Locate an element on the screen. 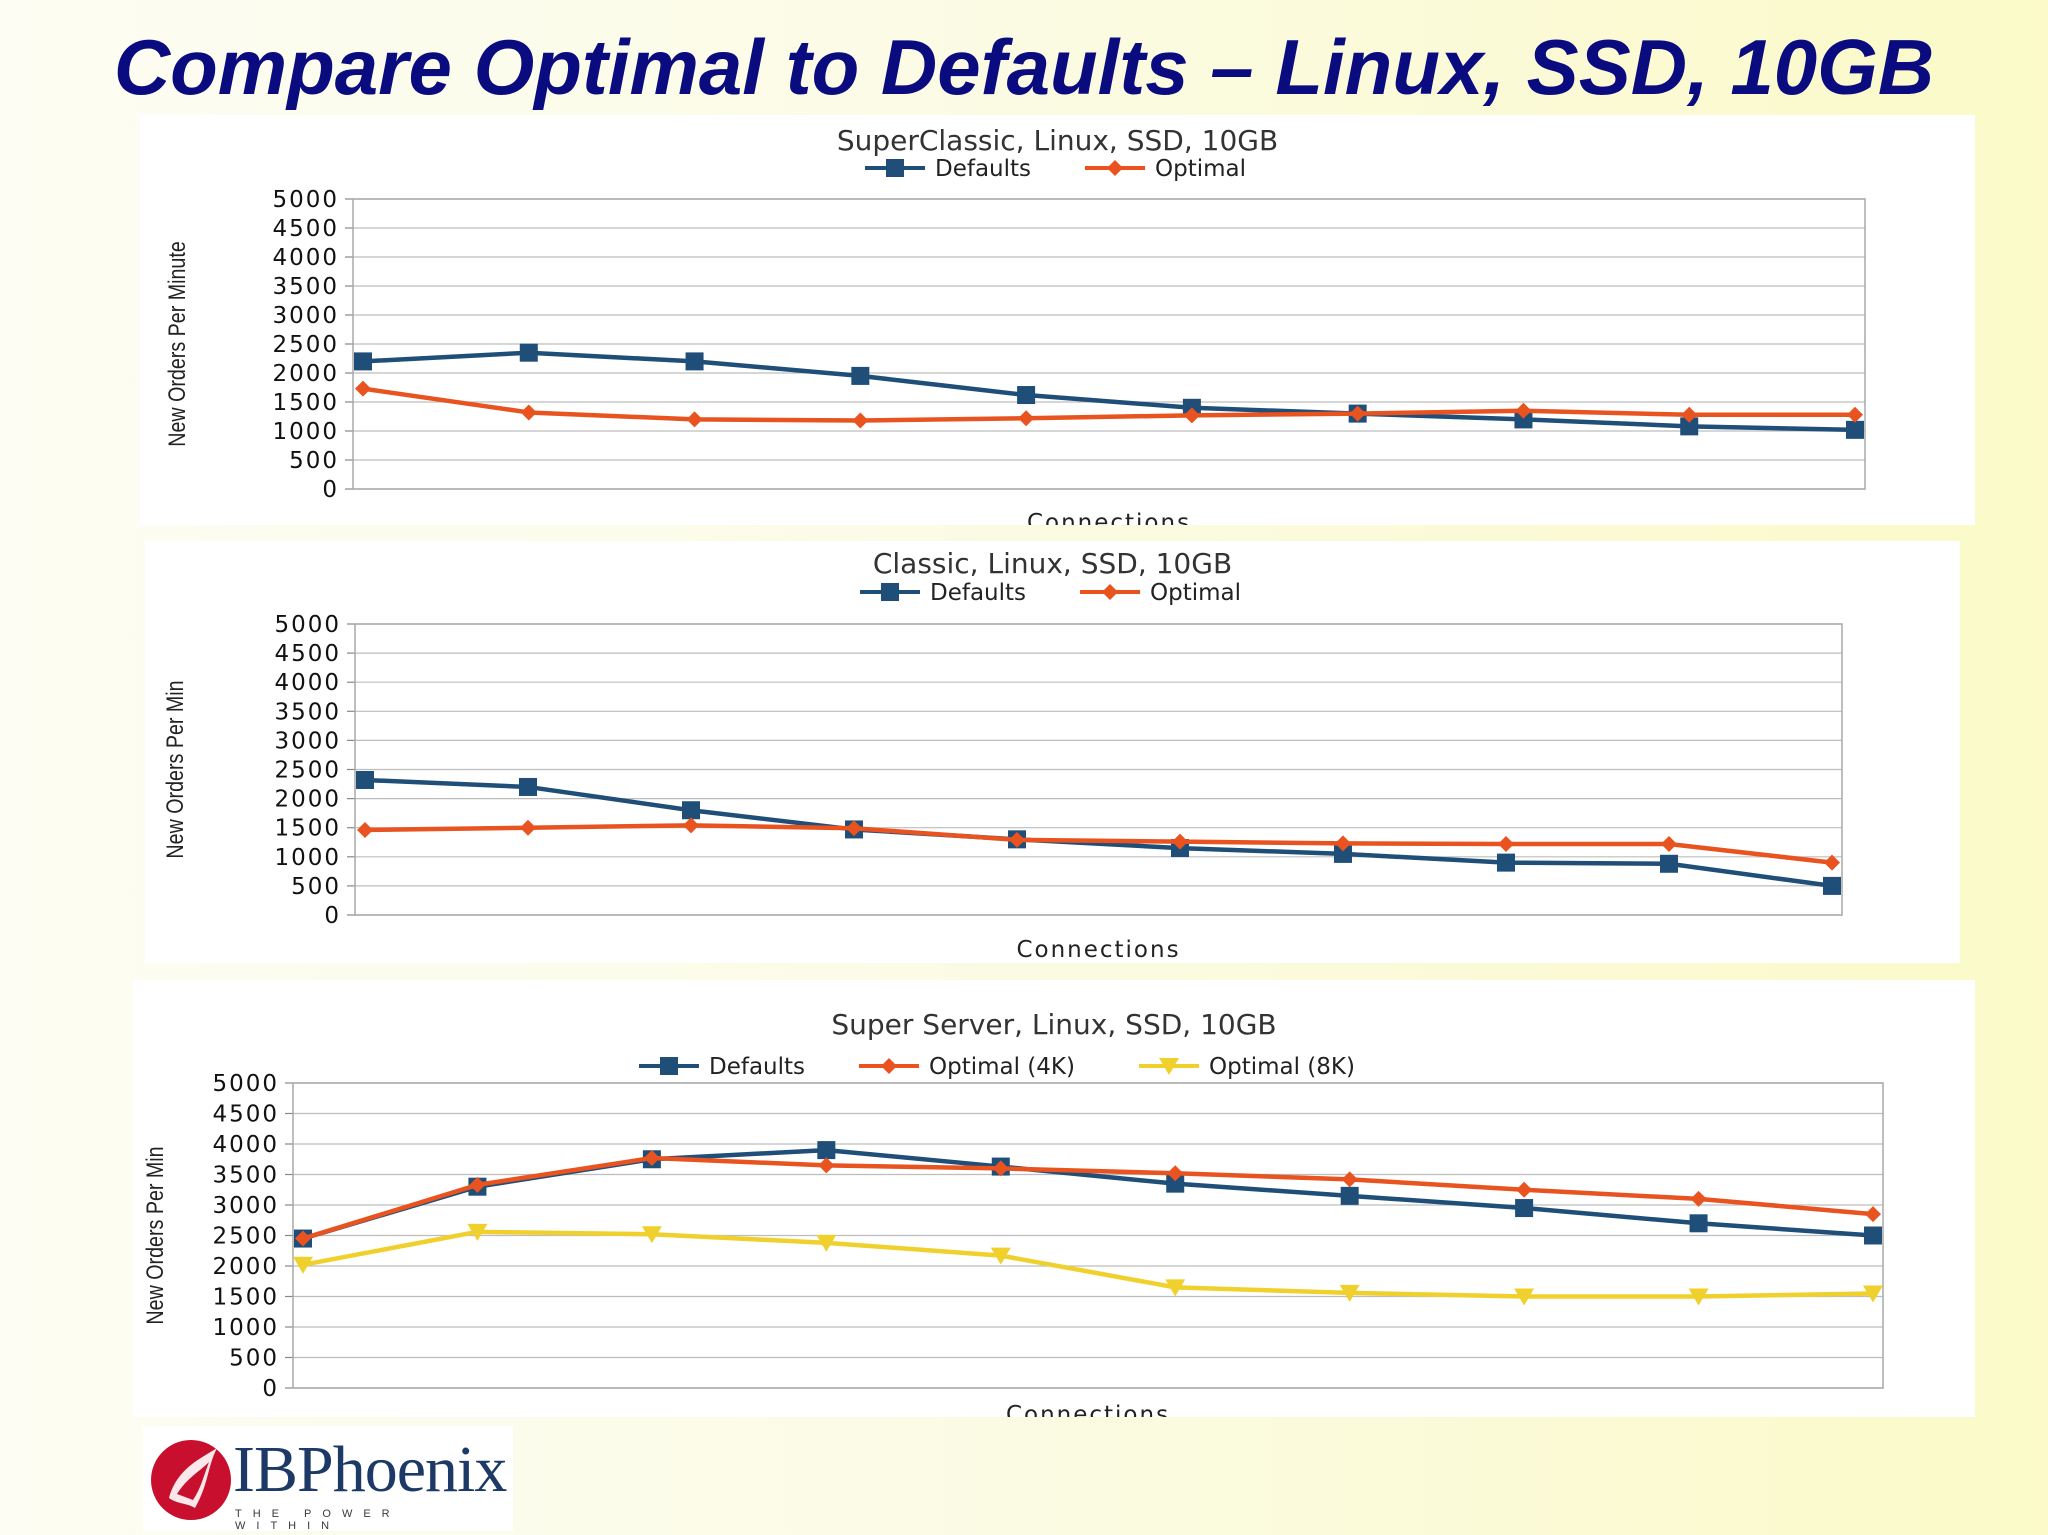 The image size is (2048, 1535). chart-title: Super Server, Linux, SSD, 10GB is located at coordinates (1053, 1024).